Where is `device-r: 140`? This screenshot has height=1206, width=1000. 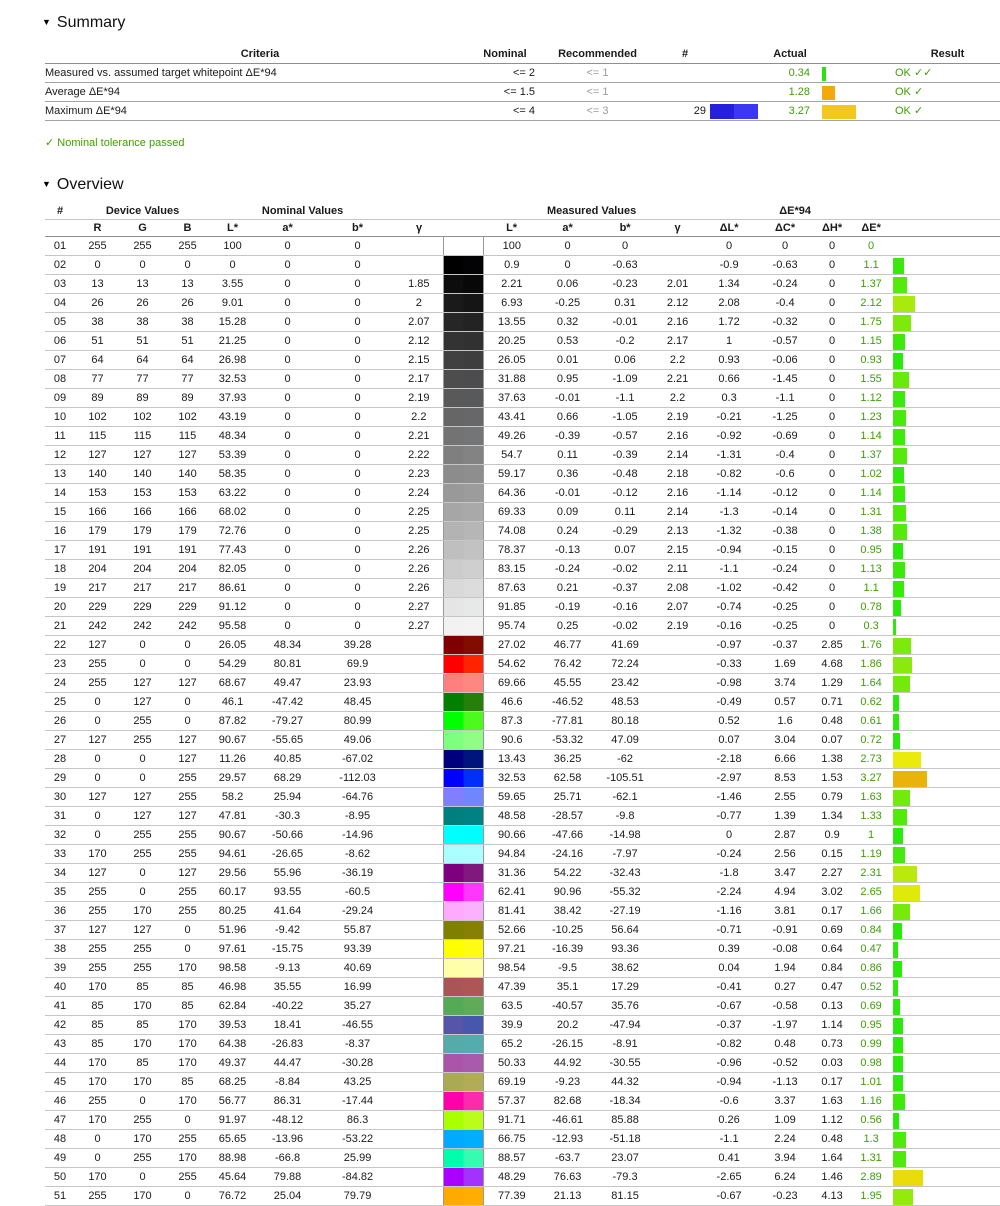 device-r: 140 is located at coordinates (97, 474).